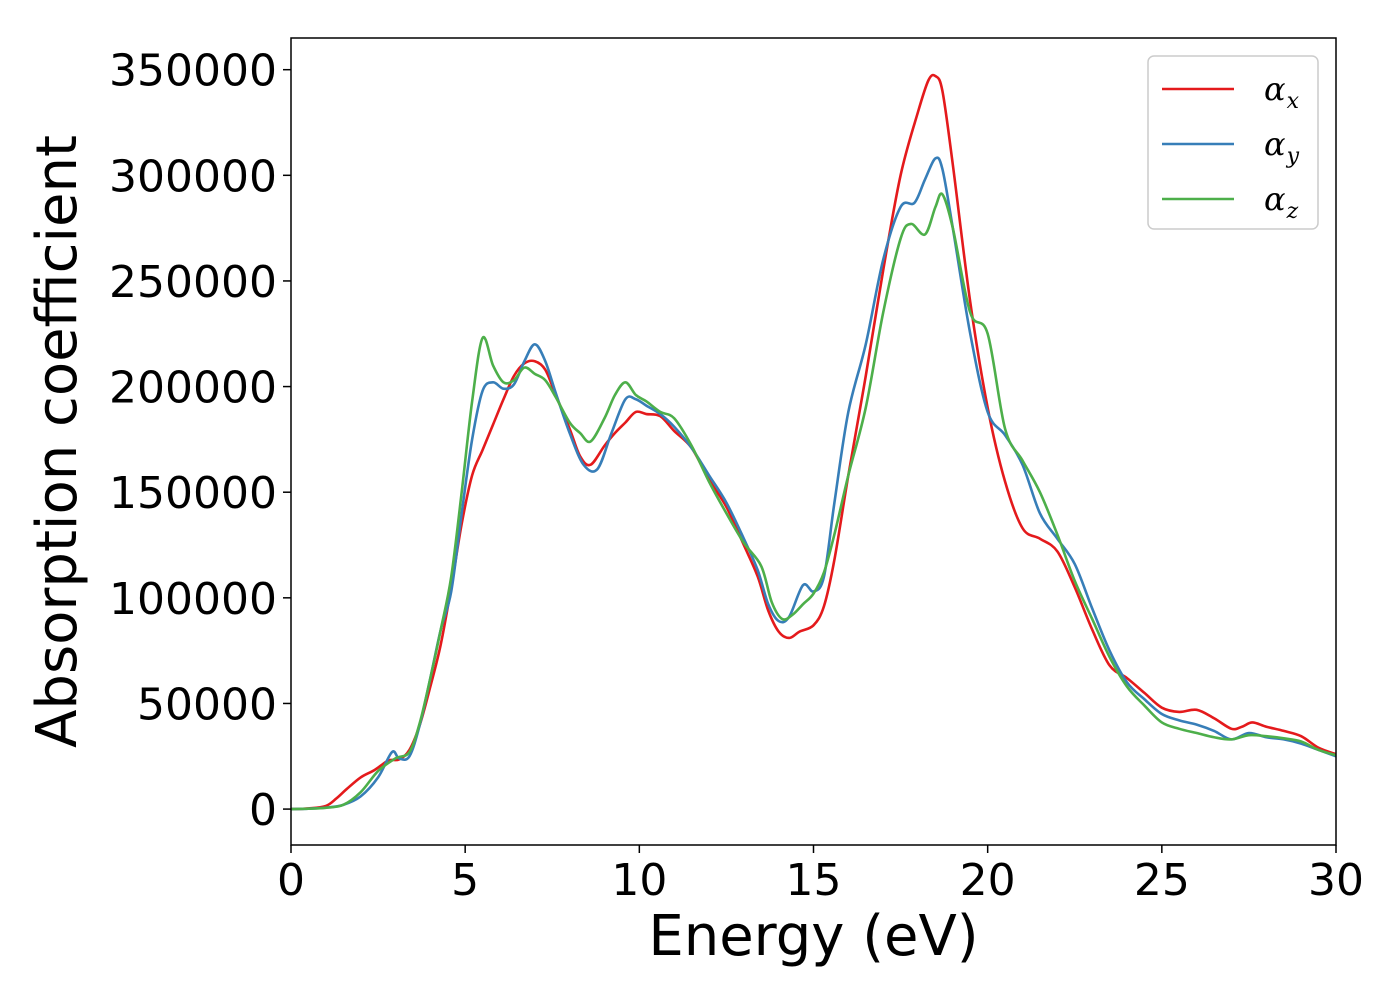  I want to click on x-axis-title: Energy (eV), so click(813, 936).